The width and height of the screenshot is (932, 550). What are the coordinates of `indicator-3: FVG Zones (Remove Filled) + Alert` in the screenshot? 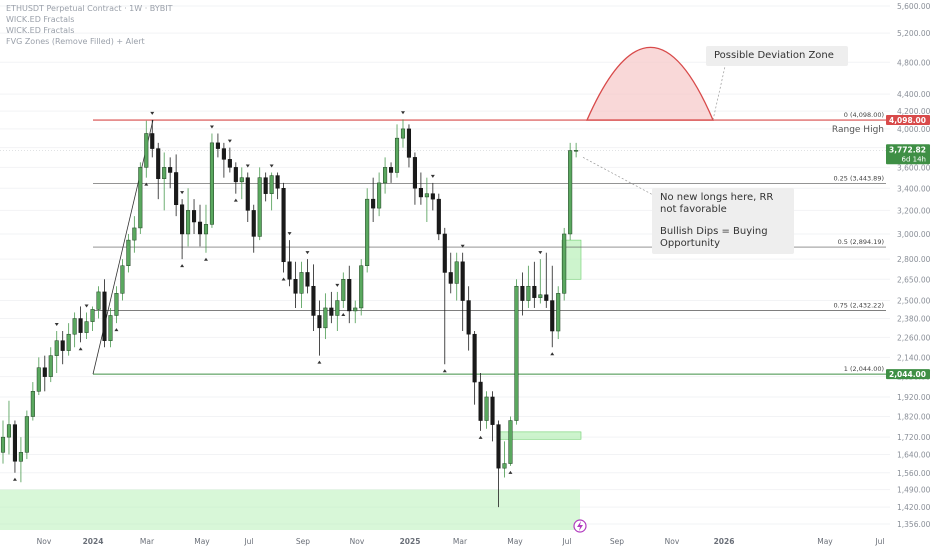 It's located at (75, 41).